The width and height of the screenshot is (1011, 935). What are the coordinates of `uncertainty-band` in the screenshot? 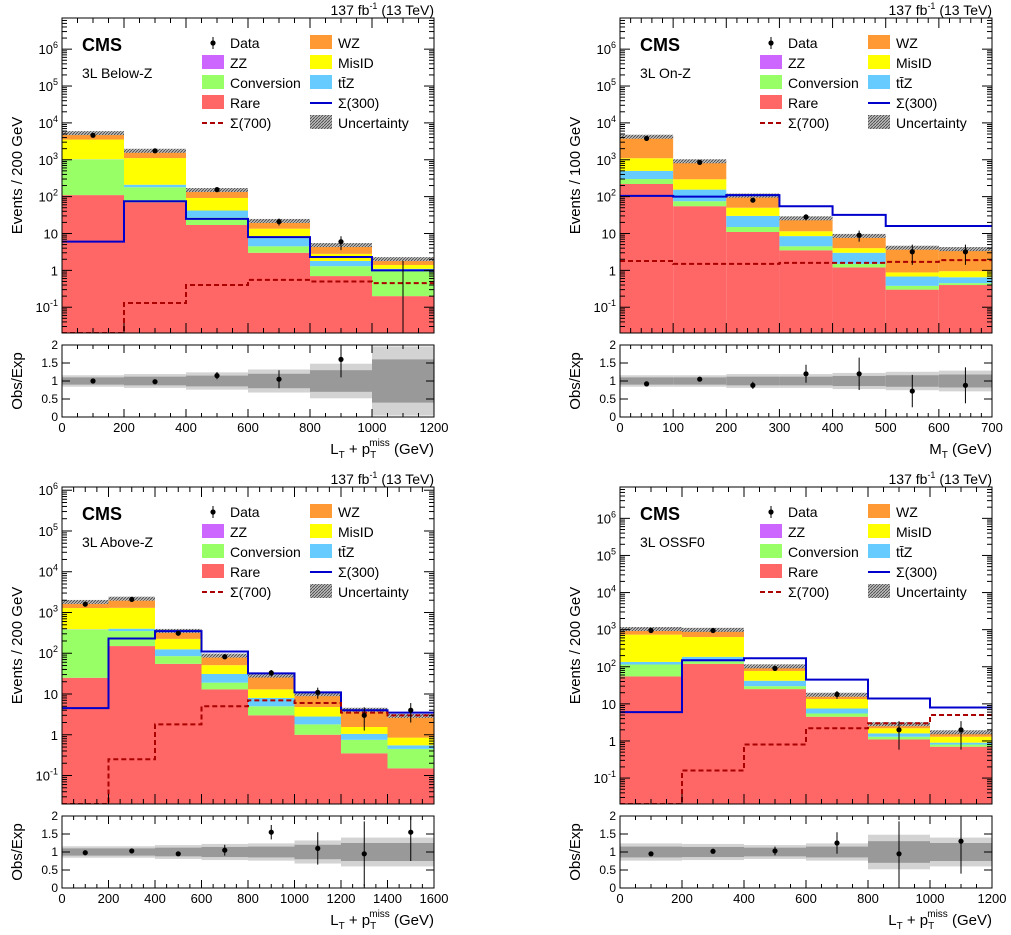 It's located at (403, 259).